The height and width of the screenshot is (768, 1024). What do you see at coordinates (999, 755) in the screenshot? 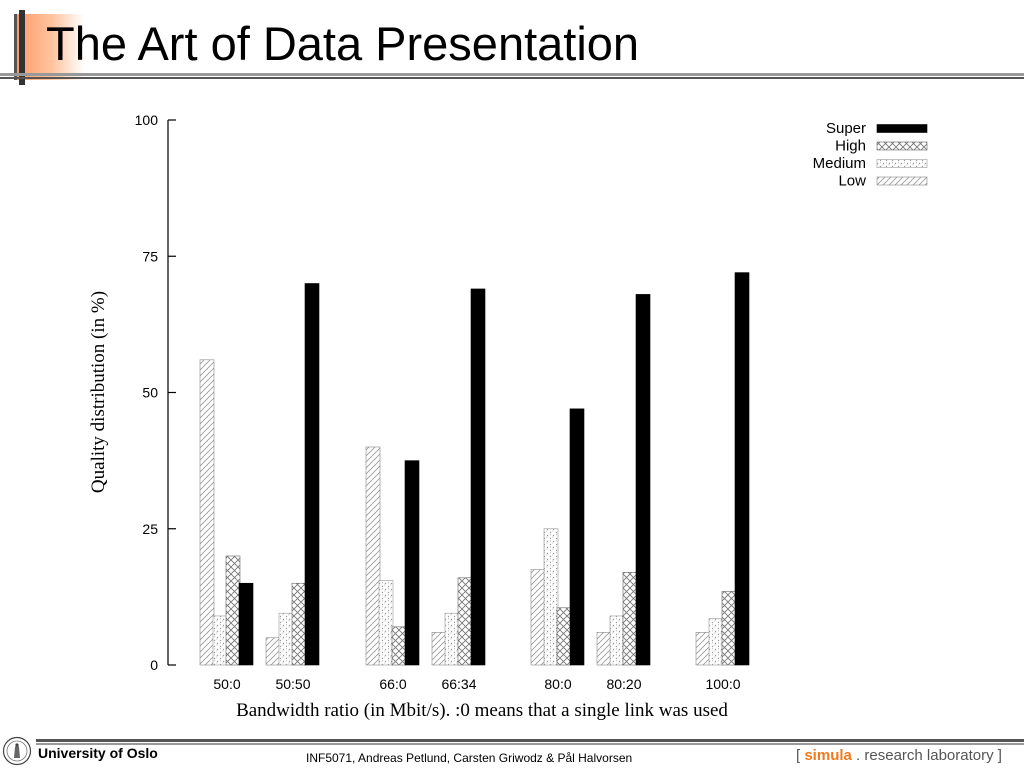
I see `lab-bracket-close: ]` at bounding box center [999, 755].